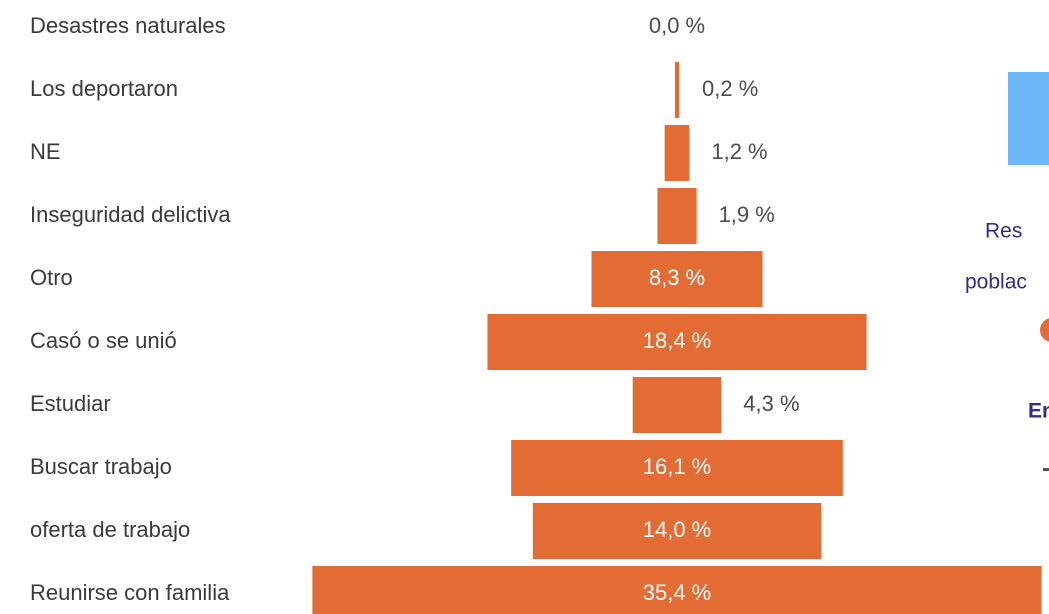 The height and width of the screenshot is (614, 1049). I want to click on value-label: 0,0 %, so click(677, 25).